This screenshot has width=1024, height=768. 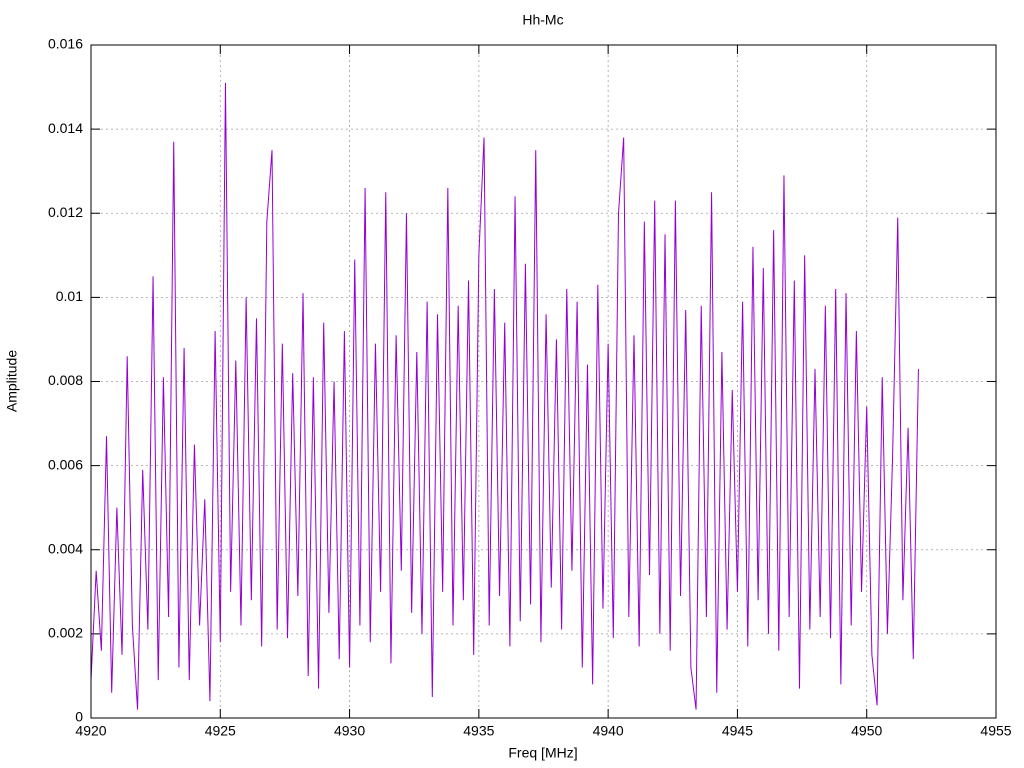 What do you see at coordinates (90, 731) in the screenshot?
I see `x-tick-label: 4920` at bounding box center [90, 731].